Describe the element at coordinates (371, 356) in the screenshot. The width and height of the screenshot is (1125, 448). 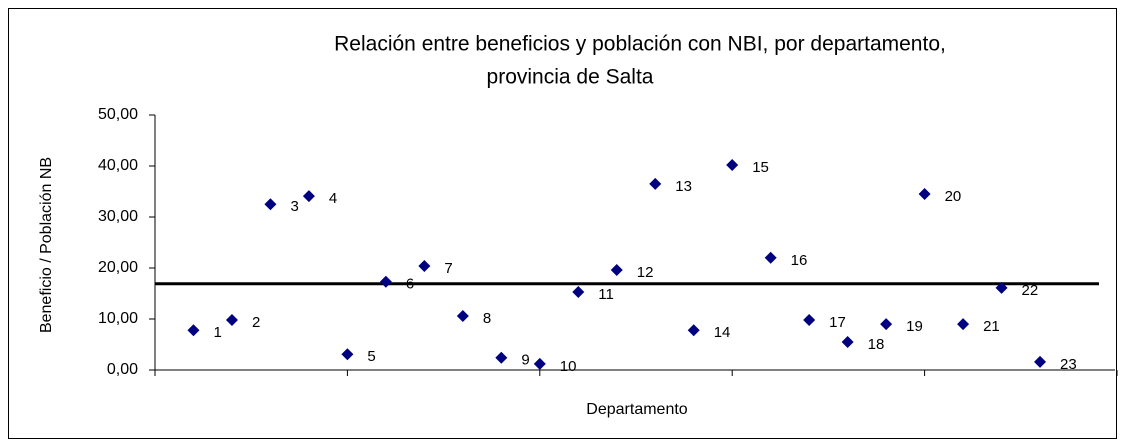
I see `point-label: 5` at that location.